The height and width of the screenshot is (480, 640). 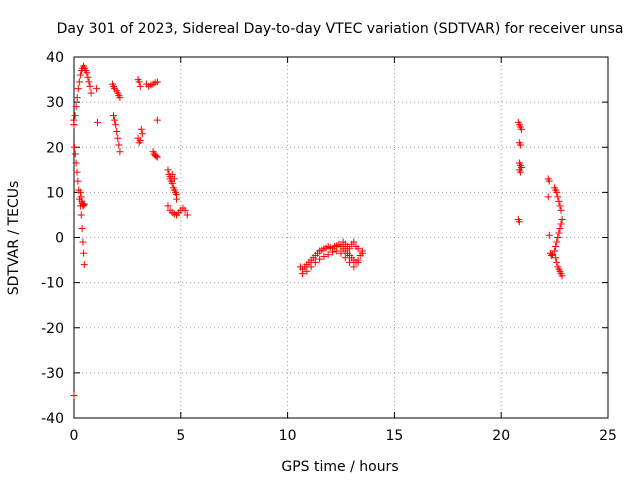 I want to click on y-tick-label: -40, so click(x=52, y=419).